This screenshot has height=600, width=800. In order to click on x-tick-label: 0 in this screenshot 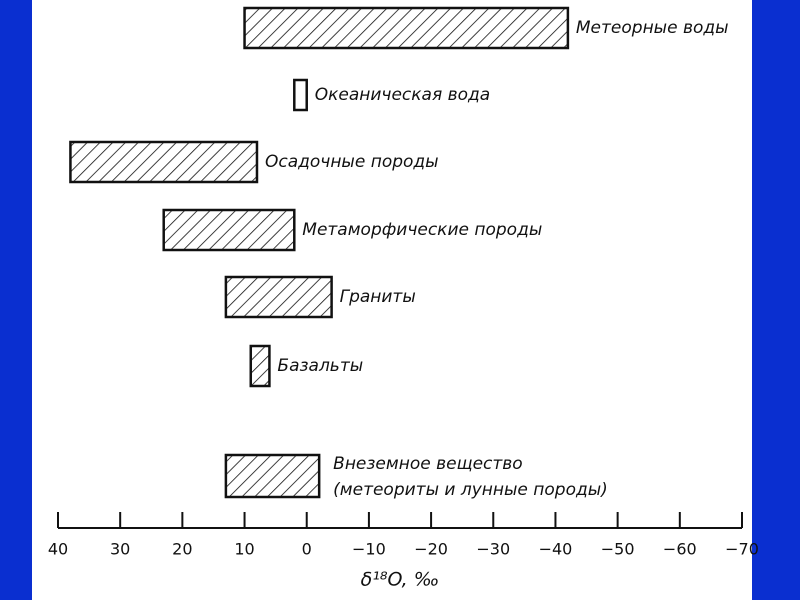, I will do `click(307, 549)`.